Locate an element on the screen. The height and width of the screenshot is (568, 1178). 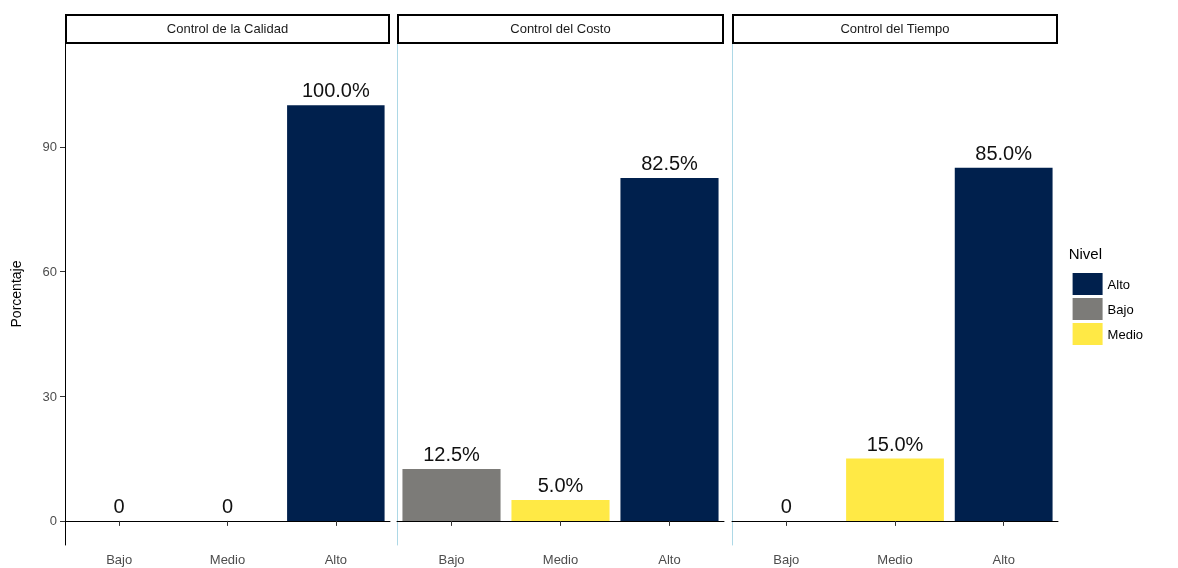
chart-title: Control de la Calidad is located at coordinates (227, 29).